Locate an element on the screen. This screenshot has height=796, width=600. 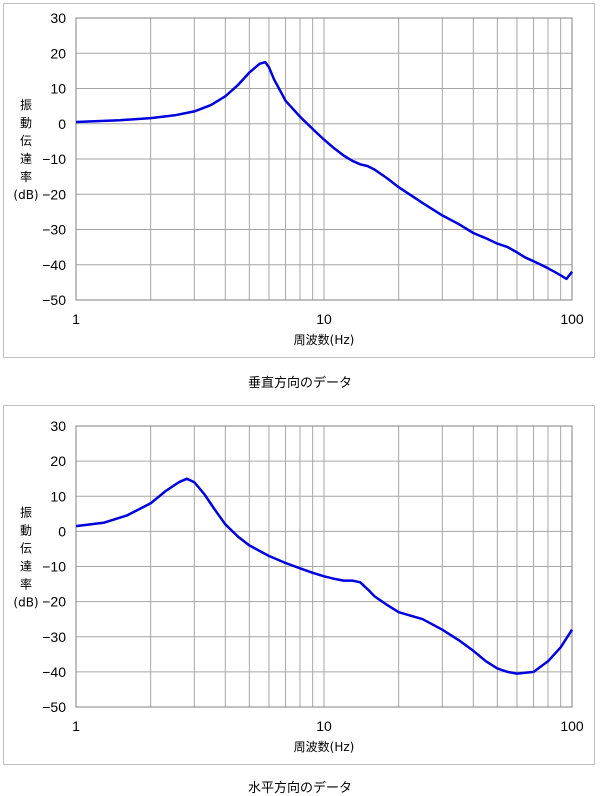
caption-vertical: 垂直方向のデータ is located at coordinates (299, 383).